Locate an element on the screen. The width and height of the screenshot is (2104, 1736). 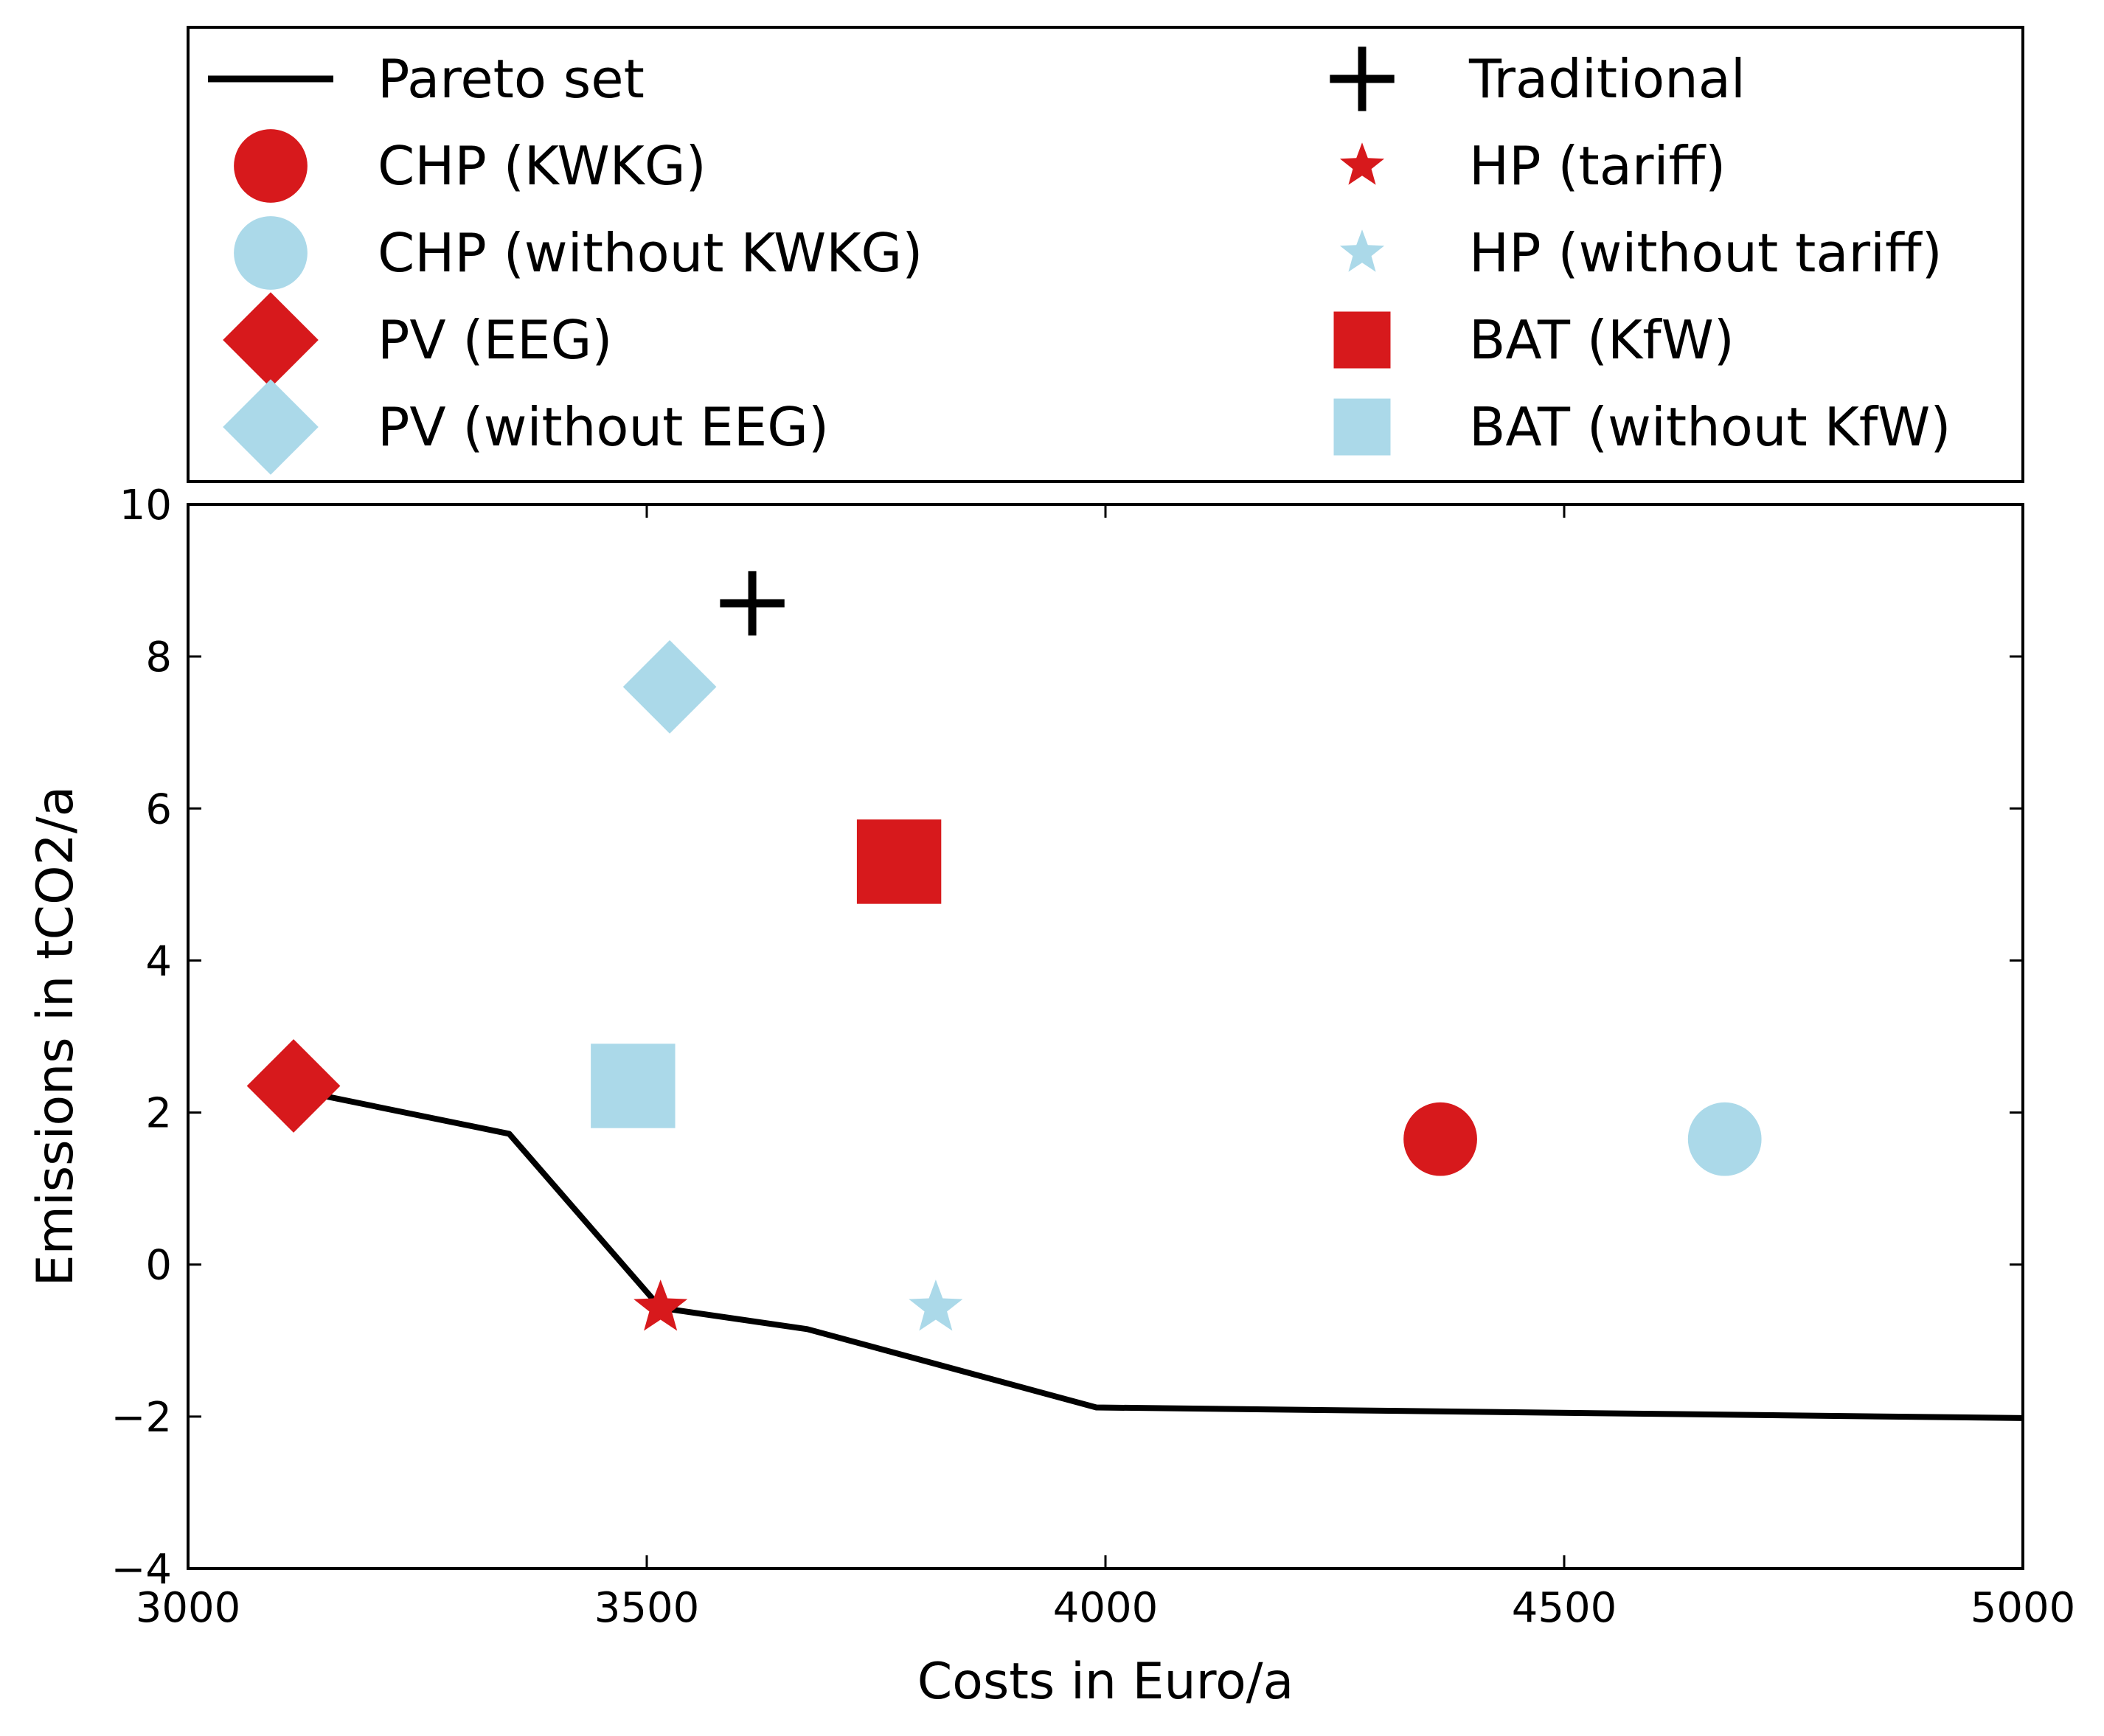
legend-label-pv-without-eeg: PV (without EEG) is located at coordinates (603, 427).